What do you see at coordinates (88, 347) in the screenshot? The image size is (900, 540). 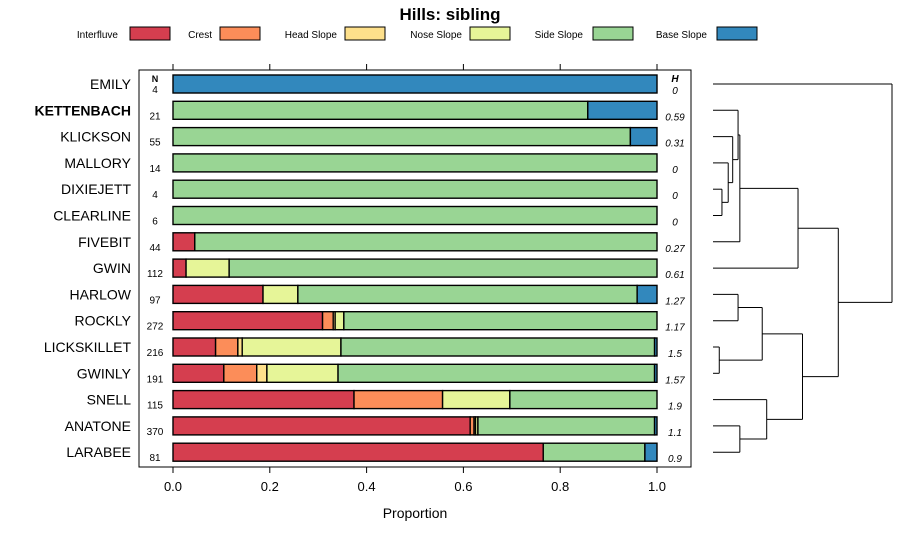 I see `row-label: LICKSKILLET` at bounding box center [88, 347].